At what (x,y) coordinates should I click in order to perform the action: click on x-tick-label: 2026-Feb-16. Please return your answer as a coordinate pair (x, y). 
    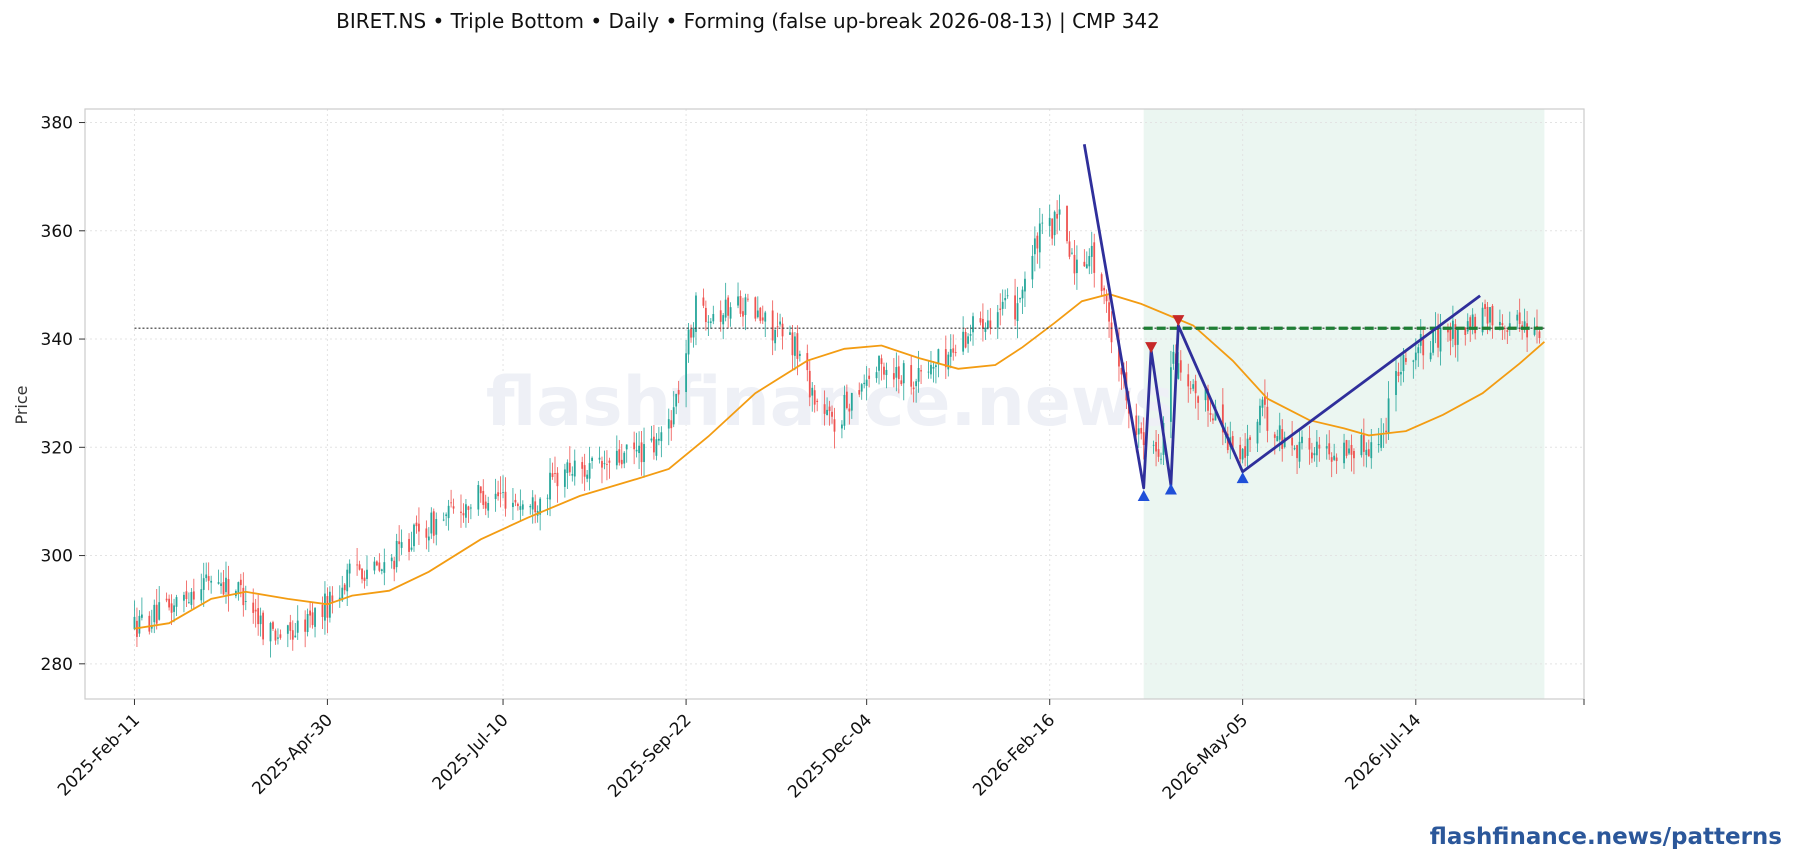
    Looking at the image, I should click on (1014, 755).